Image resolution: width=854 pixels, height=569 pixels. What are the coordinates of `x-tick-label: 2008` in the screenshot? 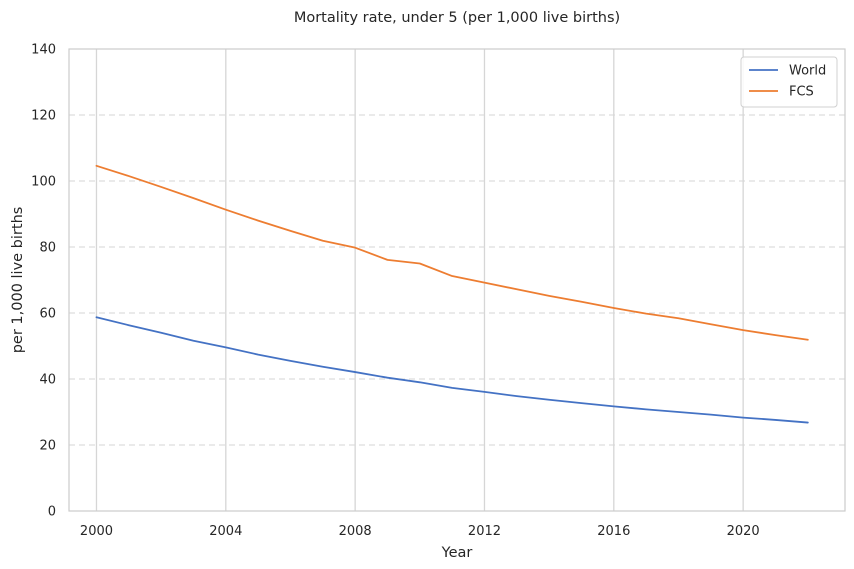 It's located at (355, 531).